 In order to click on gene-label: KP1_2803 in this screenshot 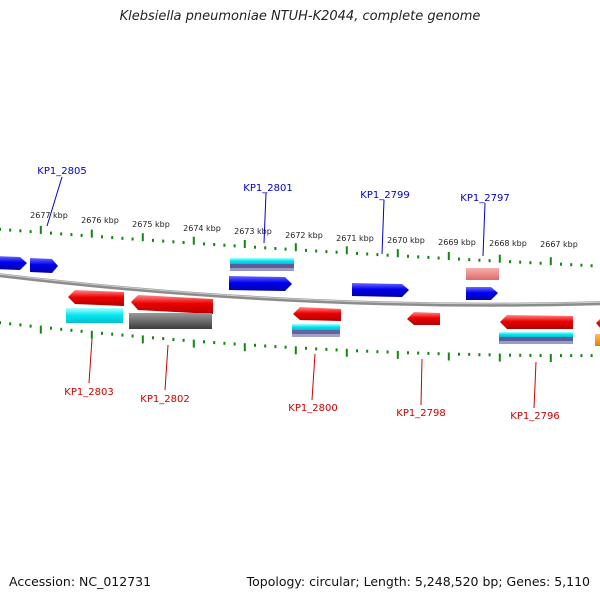, I will do `click(88, 392)`.